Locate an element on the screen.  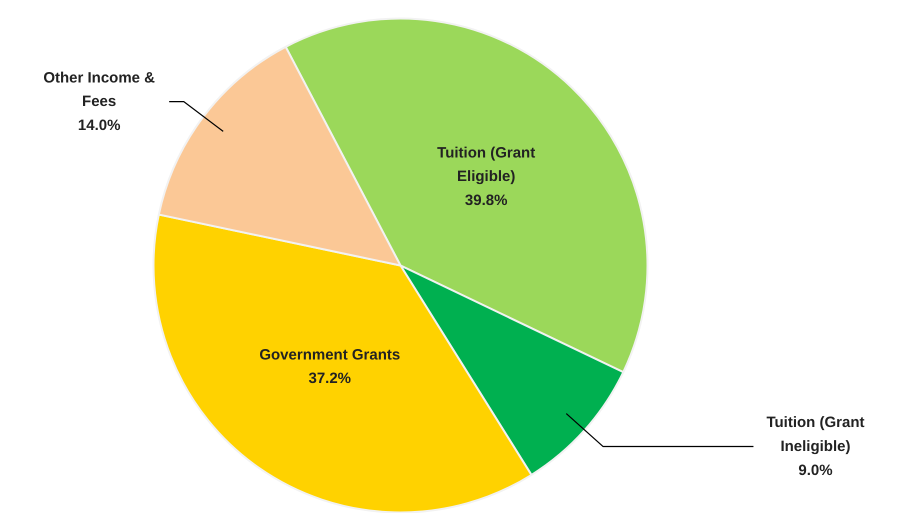
data-label: 37.2% is located at coordinates (330, 379).